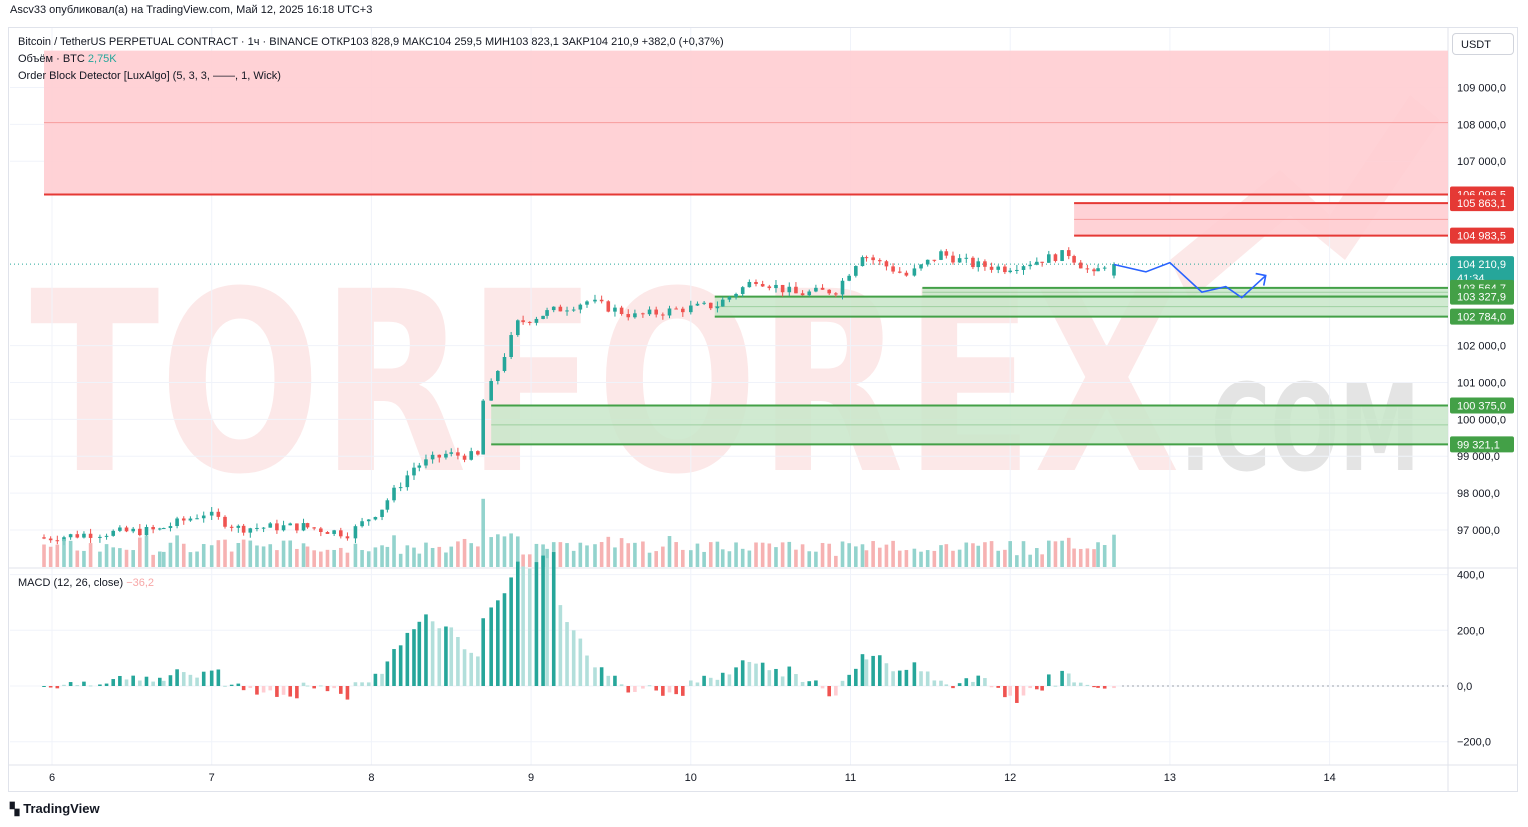 The height and width of the screenshot is (827, 1528). I want to click on price-tick-label: 108 000,0, so click(1481, 125).